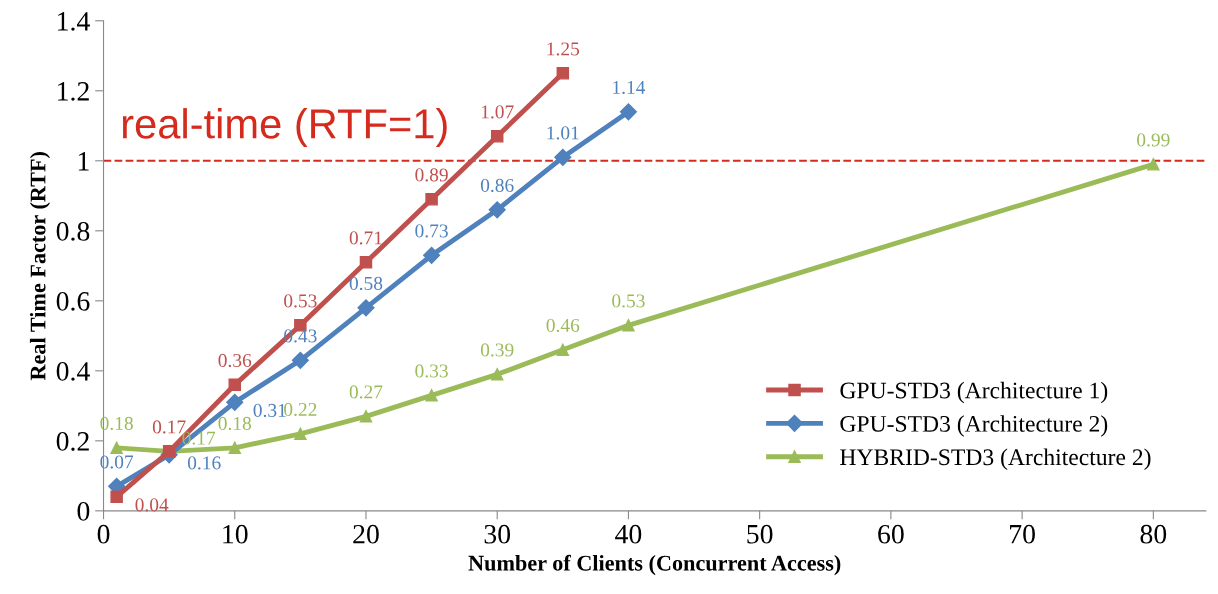  I want to click on legend-label: GPU-STD3 (Architecture 2), so click(974, 426).